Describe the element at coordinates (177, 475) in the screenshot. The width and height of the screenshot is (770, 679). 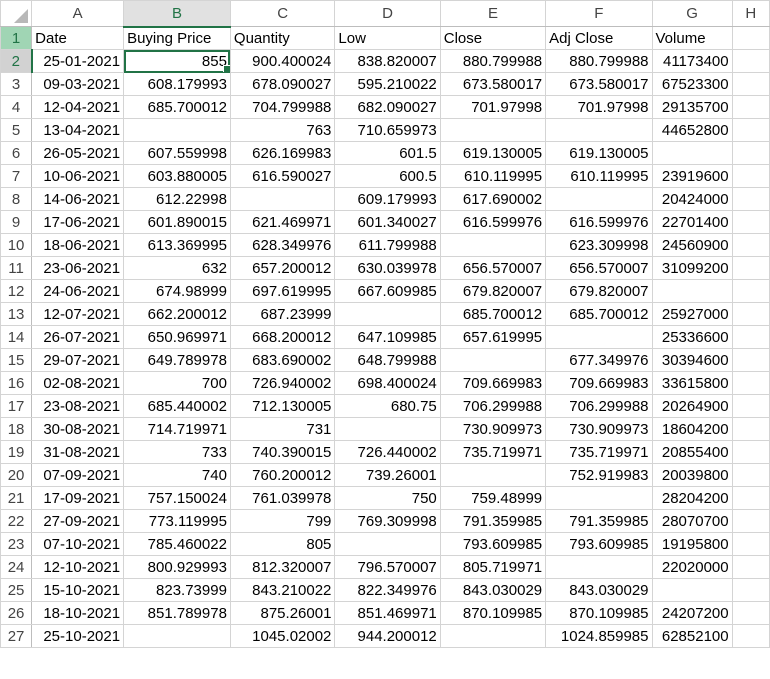
I see `cell-b20: 740` at that location.